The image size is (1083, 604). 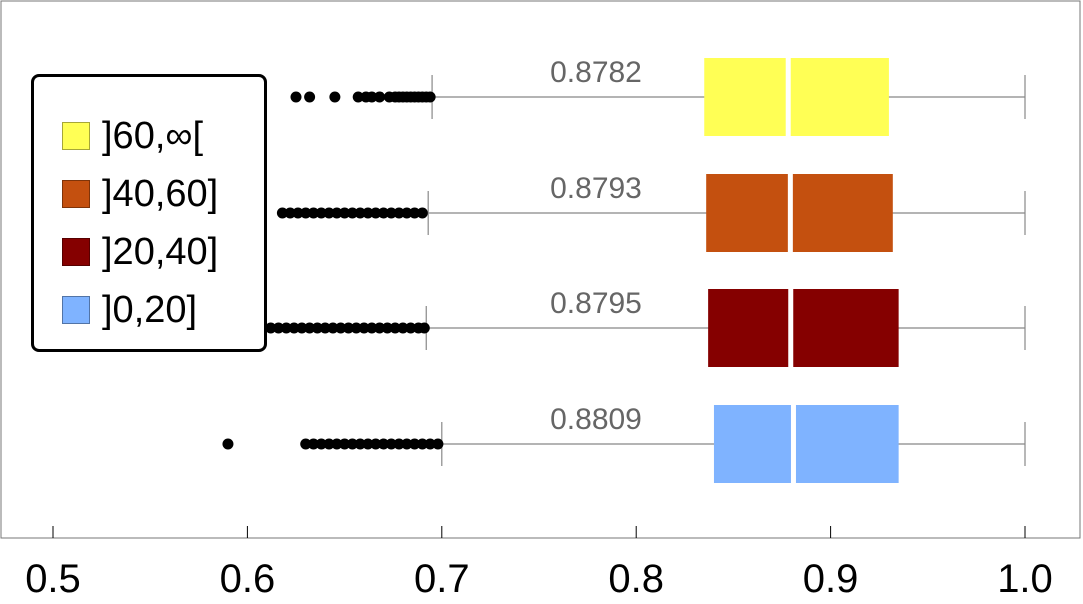 I want to click on box-series: 0.8795, so click(x=645, y=327).